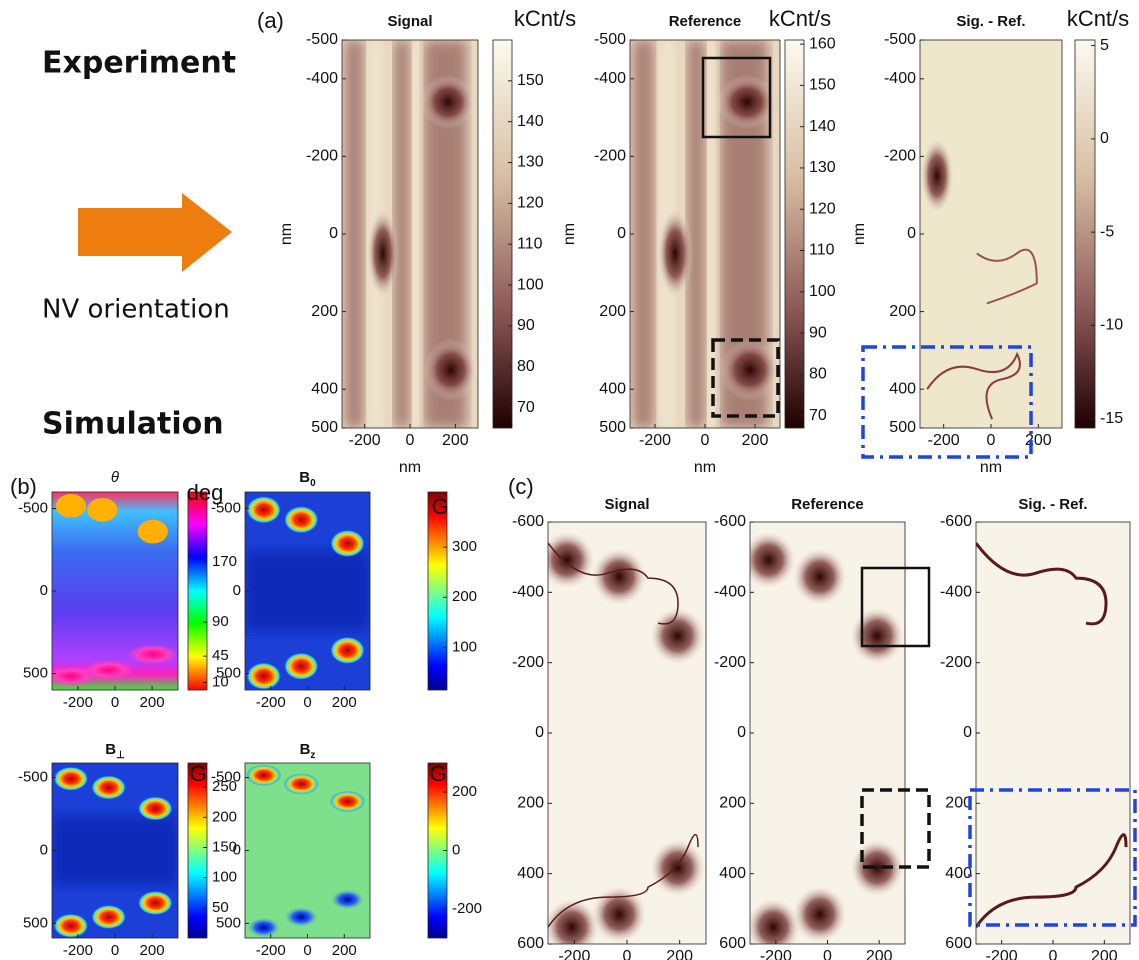 This screenshot has height=960, width=1139. What do you see at coordinates (827, 504) in the screenshot?
I see `title-text: Reference` at bounding box center [827, 504].